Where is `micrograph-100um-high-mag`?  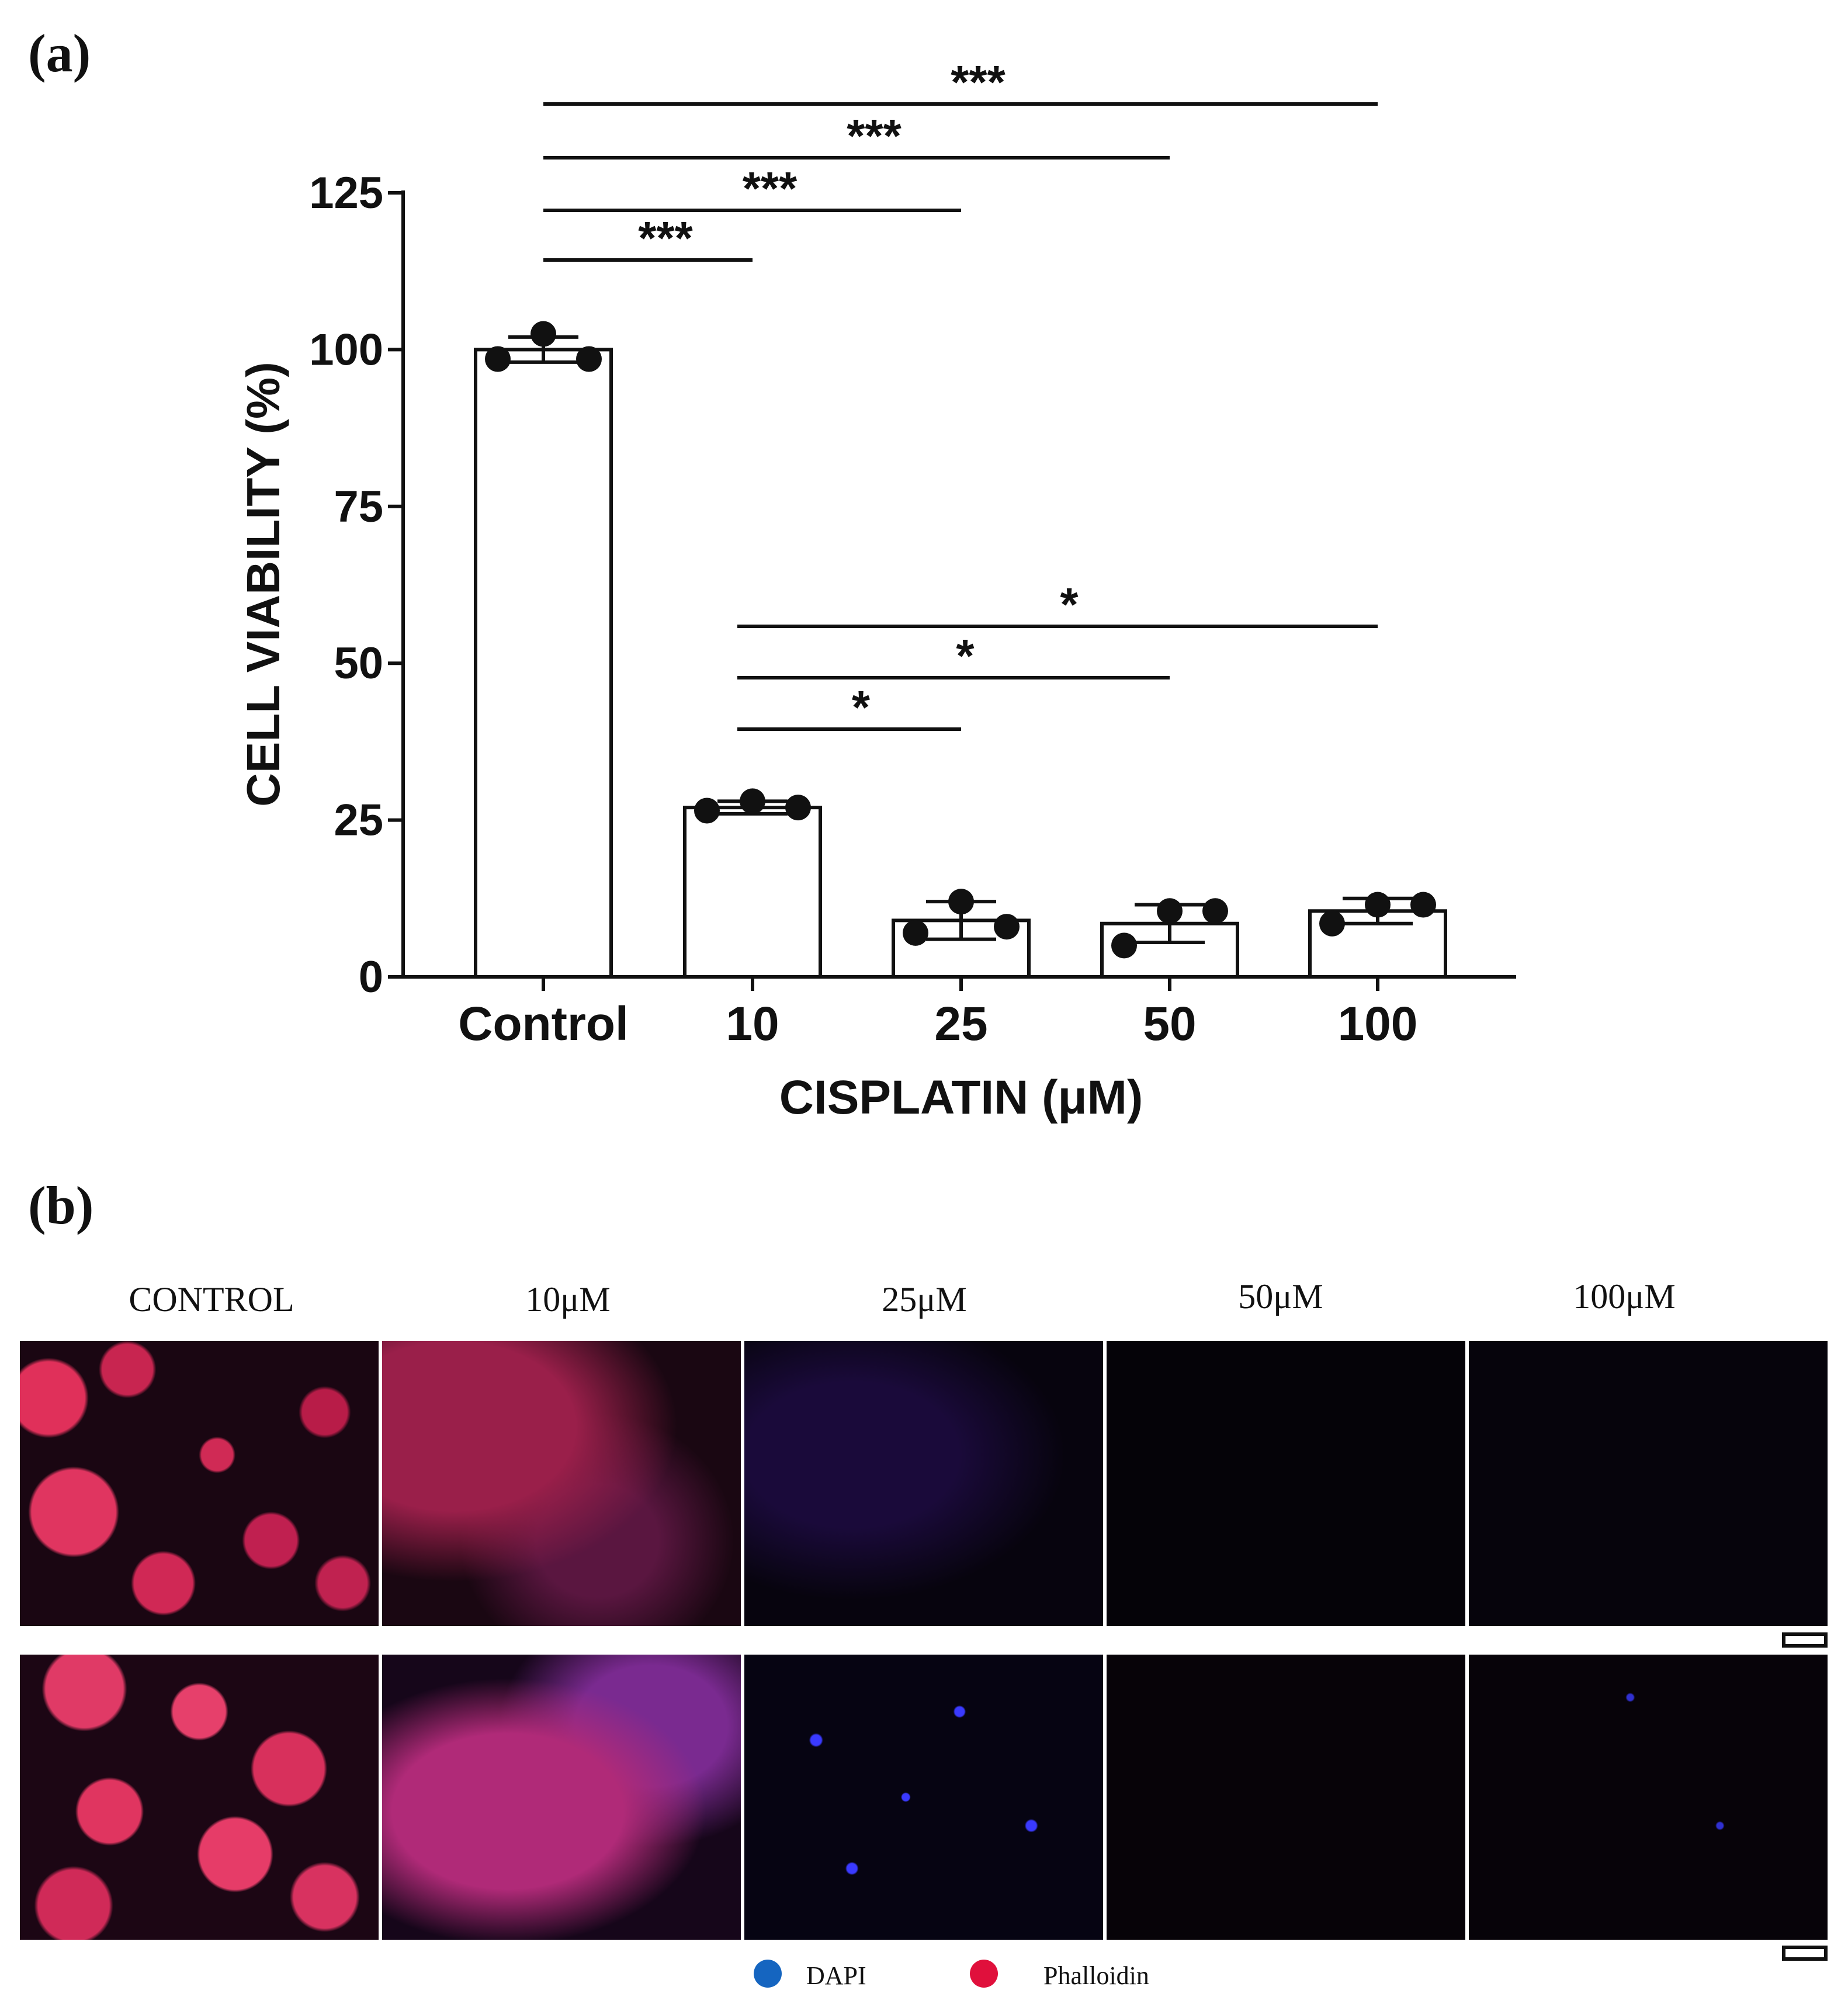 micrograph-100um-high-mag is located at coordinates (1648, 1797).